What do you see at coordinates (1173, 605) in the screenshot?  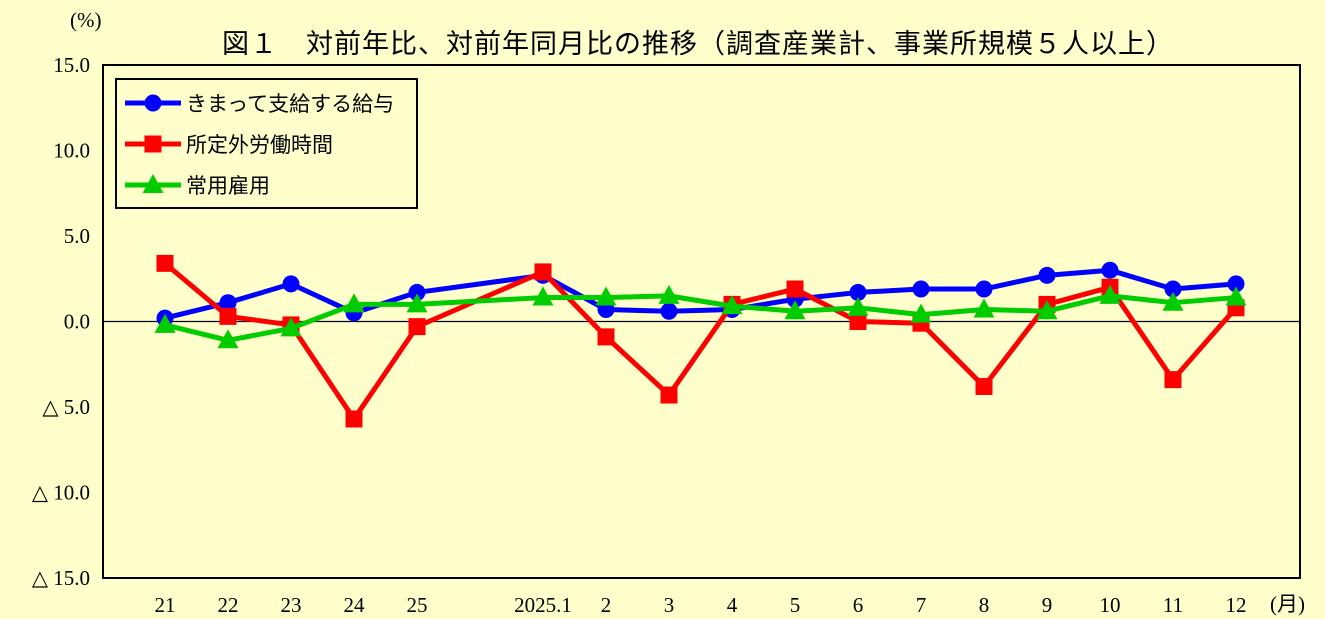 I see `x-axis-tick-label: 11` at bounding box center [1173, 605].